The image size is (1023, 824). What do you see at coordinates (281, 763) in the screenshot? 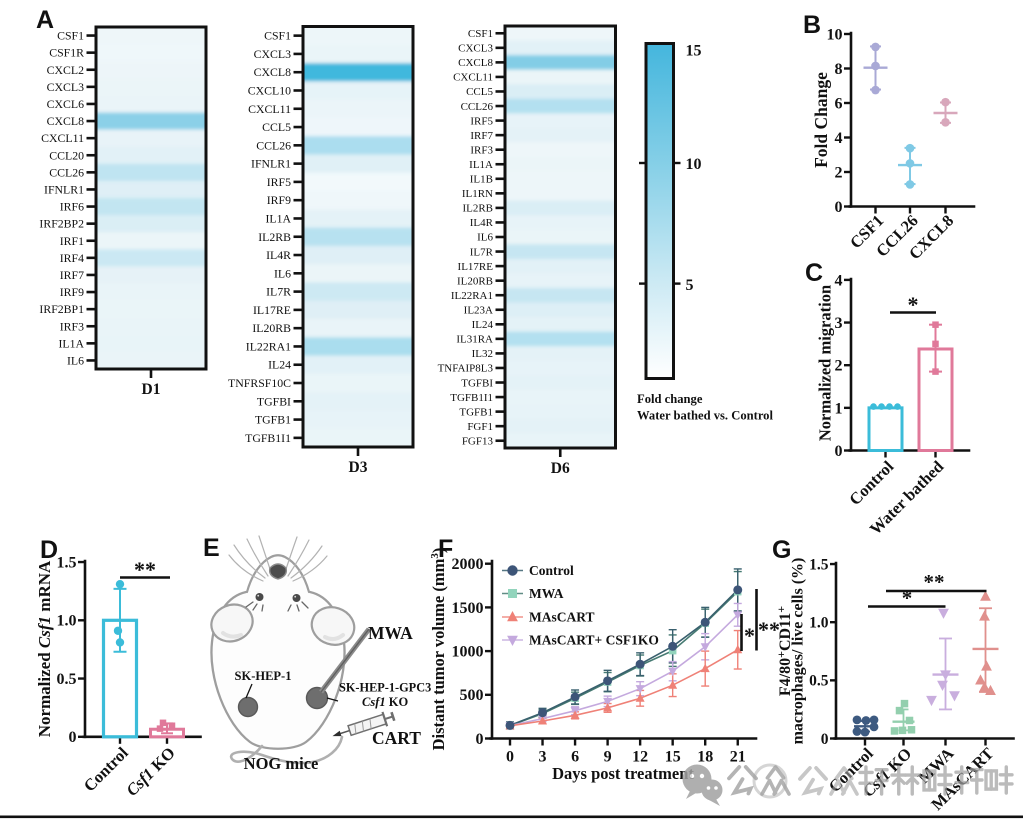
I see `svg-text: NOG mice` at bounding box center [281, 763].